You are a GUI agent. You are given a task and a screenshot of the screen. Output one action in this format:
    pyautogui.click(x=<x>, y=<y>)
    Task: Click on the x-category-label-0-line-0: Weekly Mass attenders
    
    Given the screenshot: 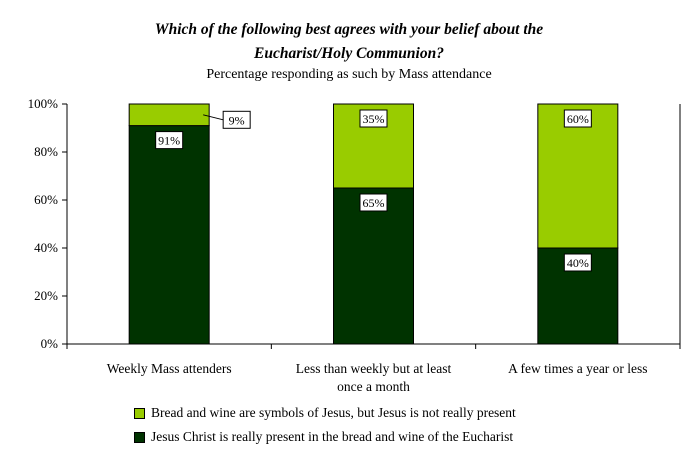 What is the action you would take?
    pyautogui.click(x=169, y=368)
    